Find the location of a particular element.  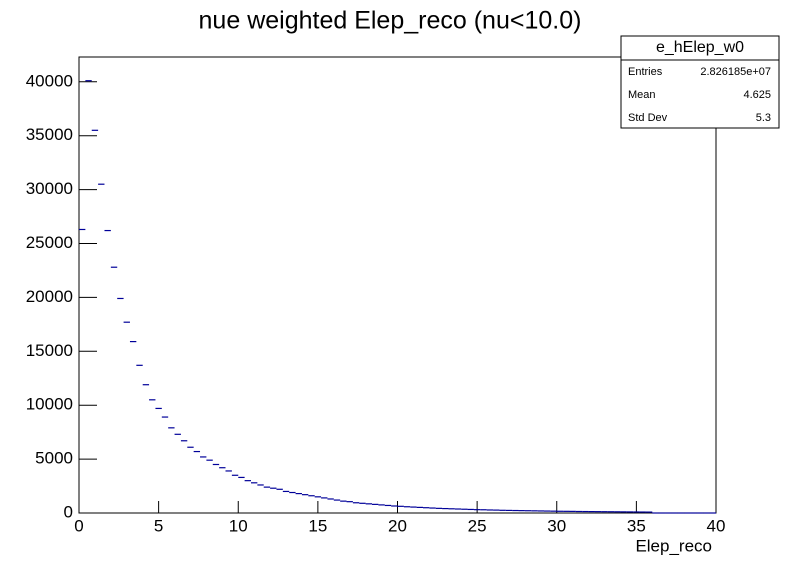

stats-label: Mean is located at coordinates (642, 95).